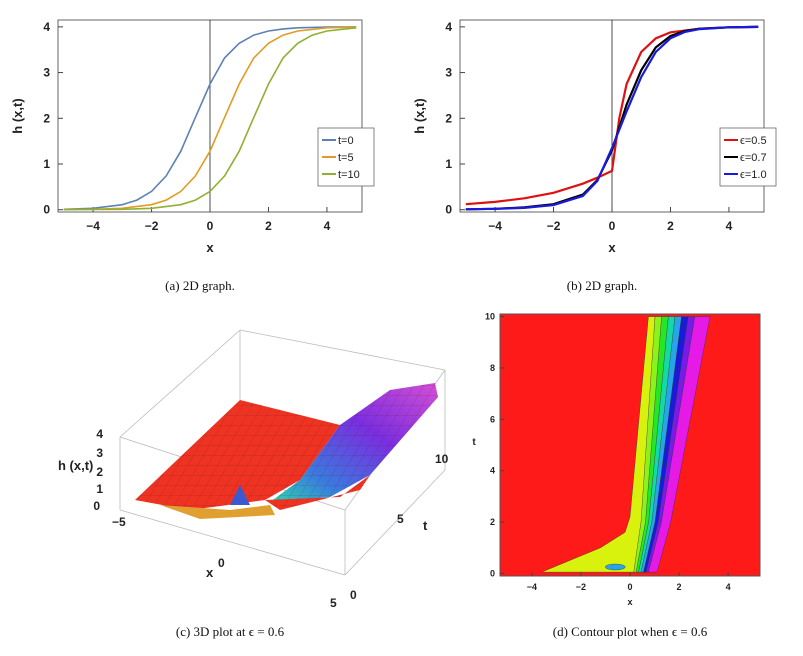 The height and width of the screenshot is (656, 803). Describe the element at coordinates (200, 285) in the screenshot. I see `caption-a: (a) 2D graph.` at that location.